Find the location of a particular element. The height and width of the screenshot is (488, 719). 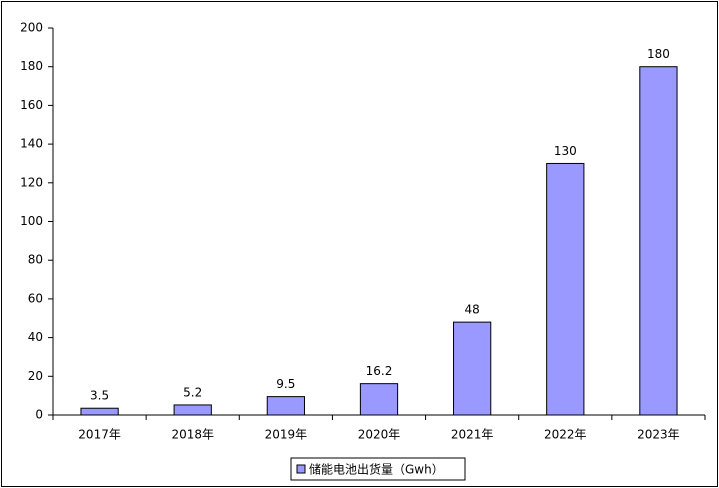

data-label: 180 is located at coordinates (658, 54).